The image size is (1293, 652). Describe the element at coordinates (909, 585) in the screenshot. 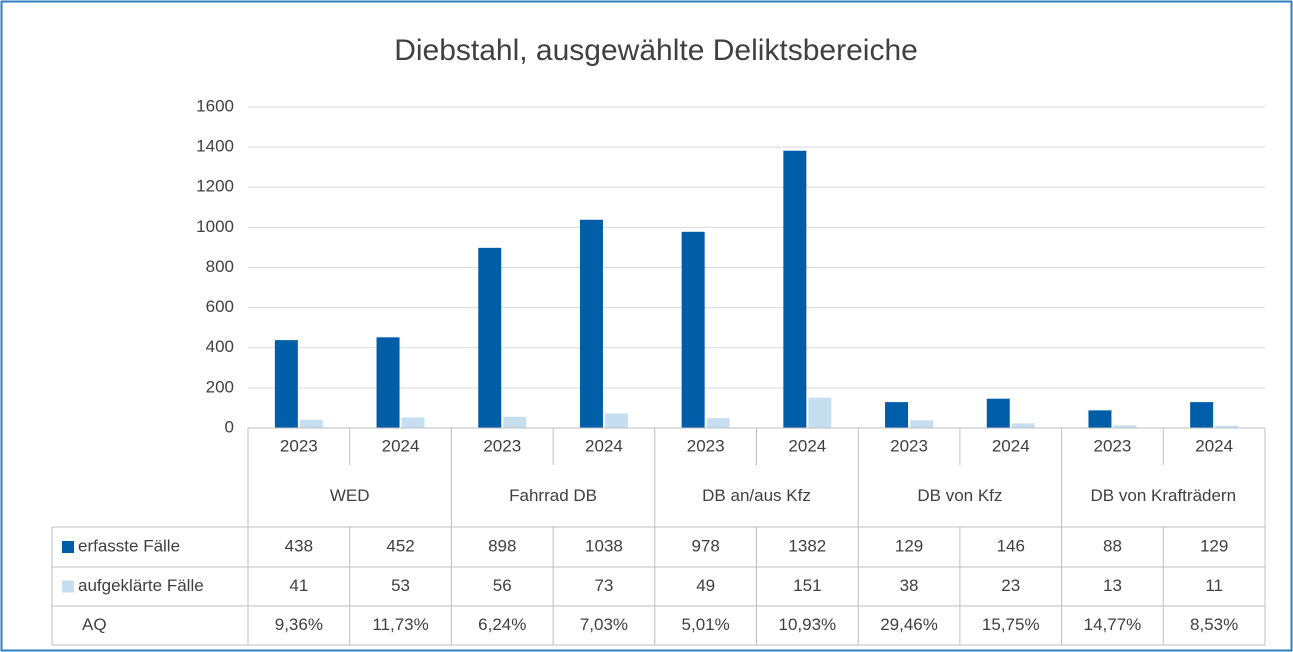

I see `table-cell: 38` at that location.